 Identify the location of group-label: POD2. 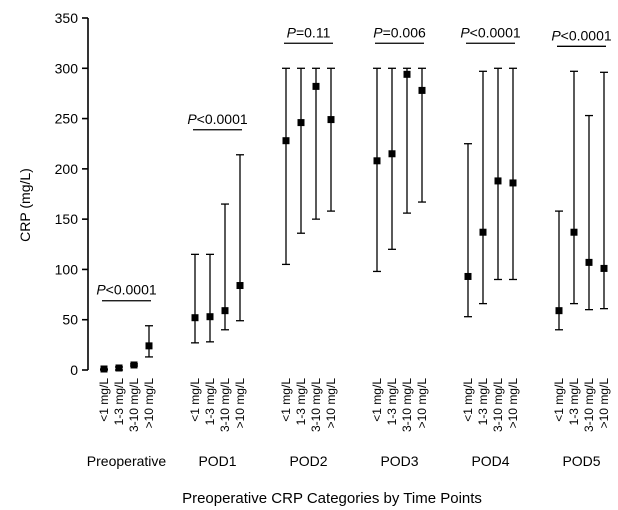
(308, 461).